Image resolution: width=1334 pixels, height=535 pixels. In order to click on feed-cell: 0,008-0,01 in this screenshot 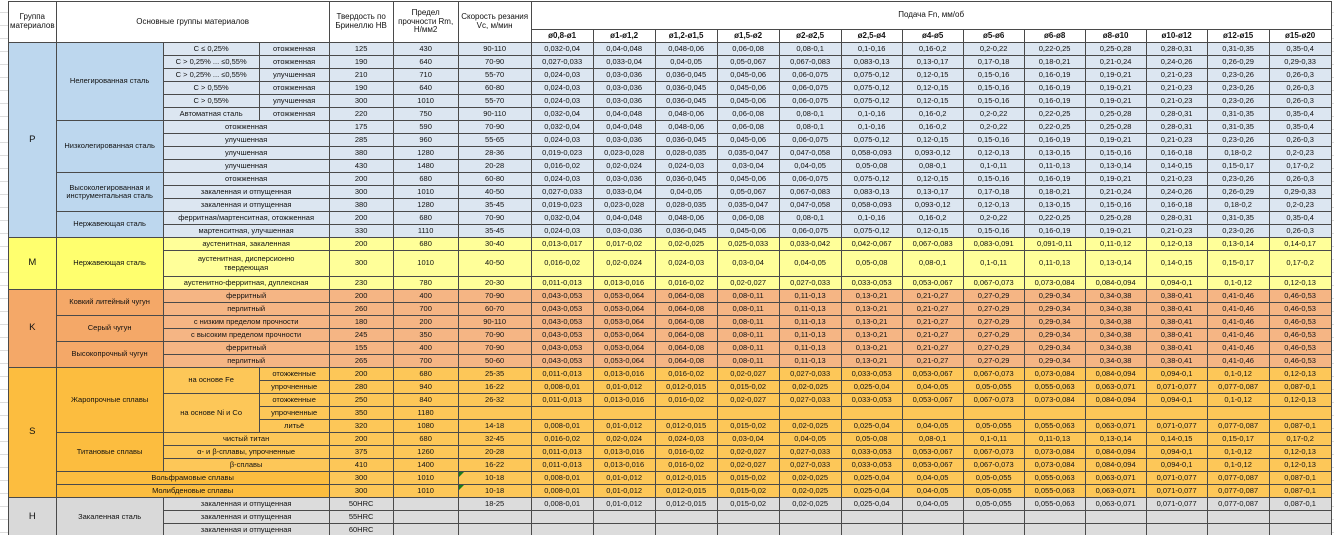, I will do `click(562, 504)`.